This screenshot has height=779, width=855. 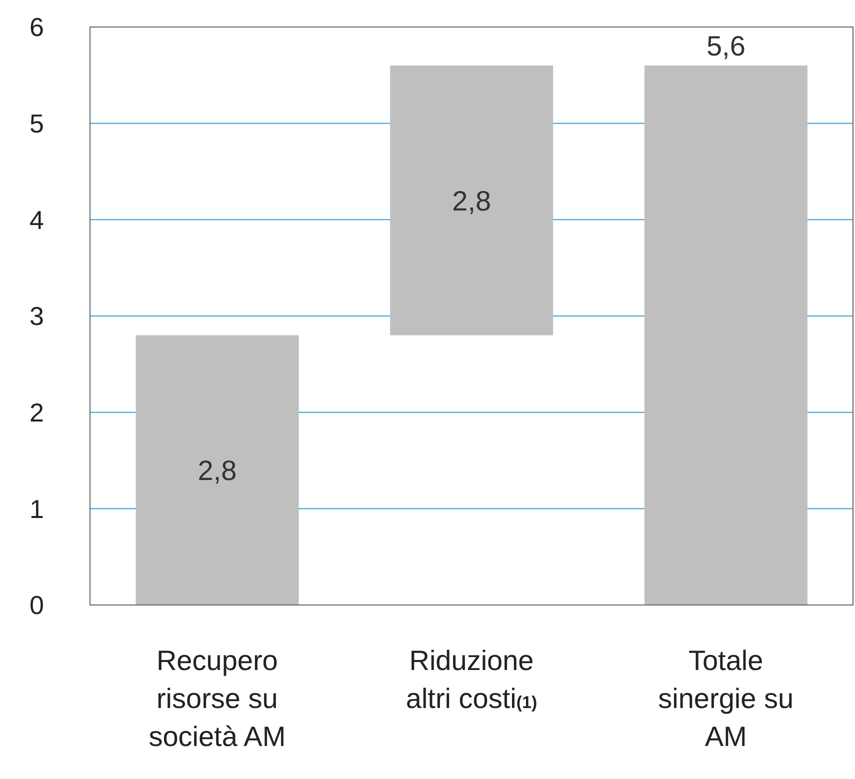 I want to click on x-tick-label: Totale sinergie su AM, so click(x=726, y=698).